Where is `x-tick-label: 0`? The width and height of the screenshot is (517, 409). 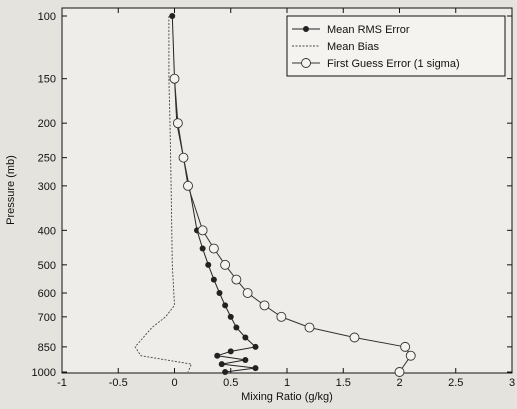 x-tick-label: 0 is located at coordinates (174, 383).